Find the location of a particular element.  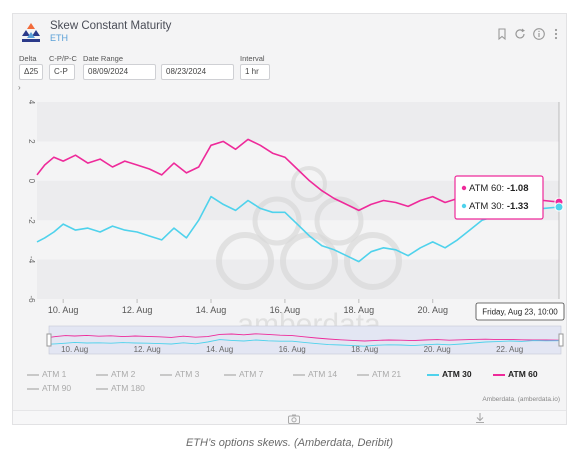

legend-item-atm-60: ATM 60 is located at coordinates (515, 374).